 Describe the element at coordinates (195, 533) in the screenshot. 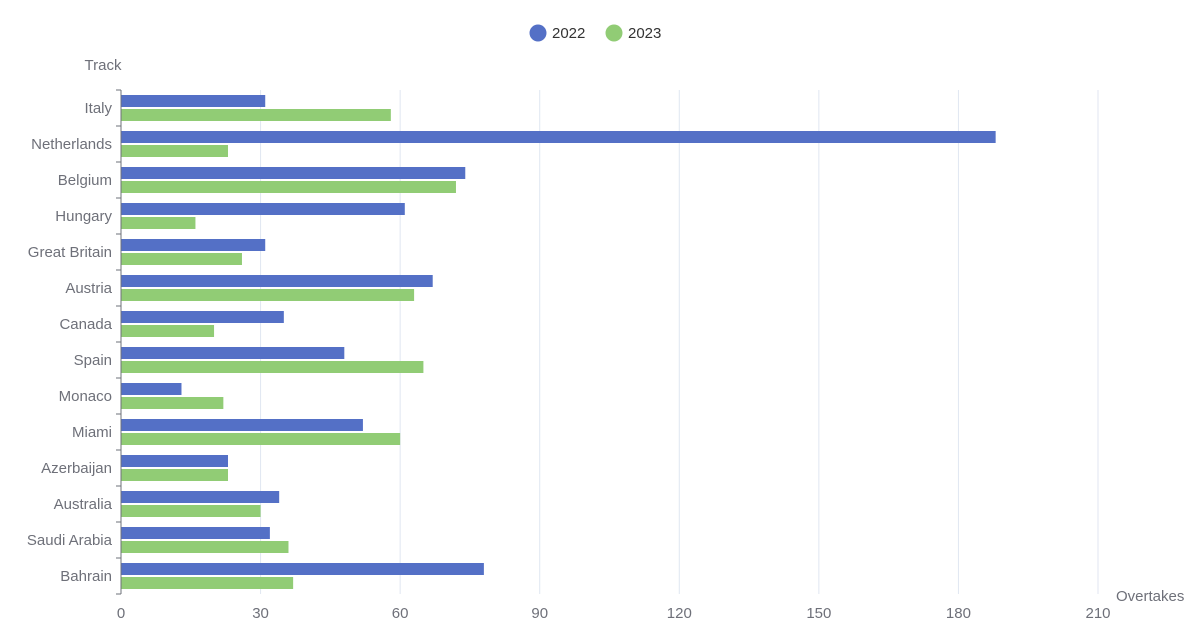

I see `bar-2022-saudi-arabia` at that location.